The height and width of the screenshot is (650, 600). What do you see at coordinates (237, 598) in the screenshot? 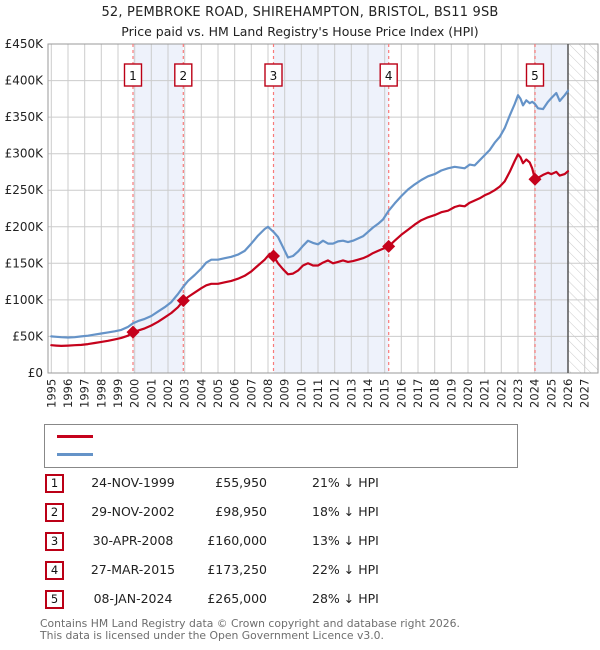
I see `sale-price: £265,000` at bounding box center [237, 598].